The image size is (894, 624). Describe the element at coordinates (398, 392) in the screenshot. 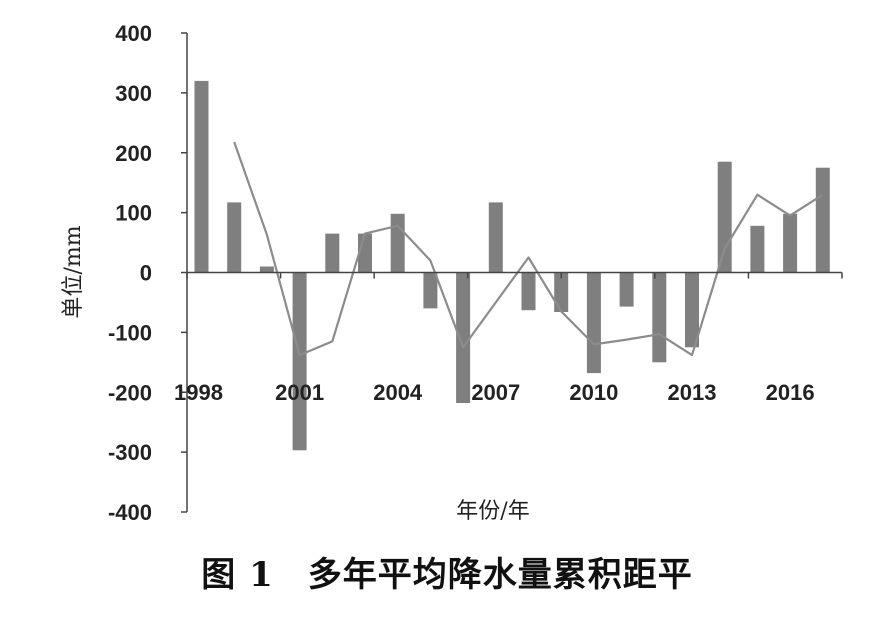

I see `x-tick-label: 2004` at that location.